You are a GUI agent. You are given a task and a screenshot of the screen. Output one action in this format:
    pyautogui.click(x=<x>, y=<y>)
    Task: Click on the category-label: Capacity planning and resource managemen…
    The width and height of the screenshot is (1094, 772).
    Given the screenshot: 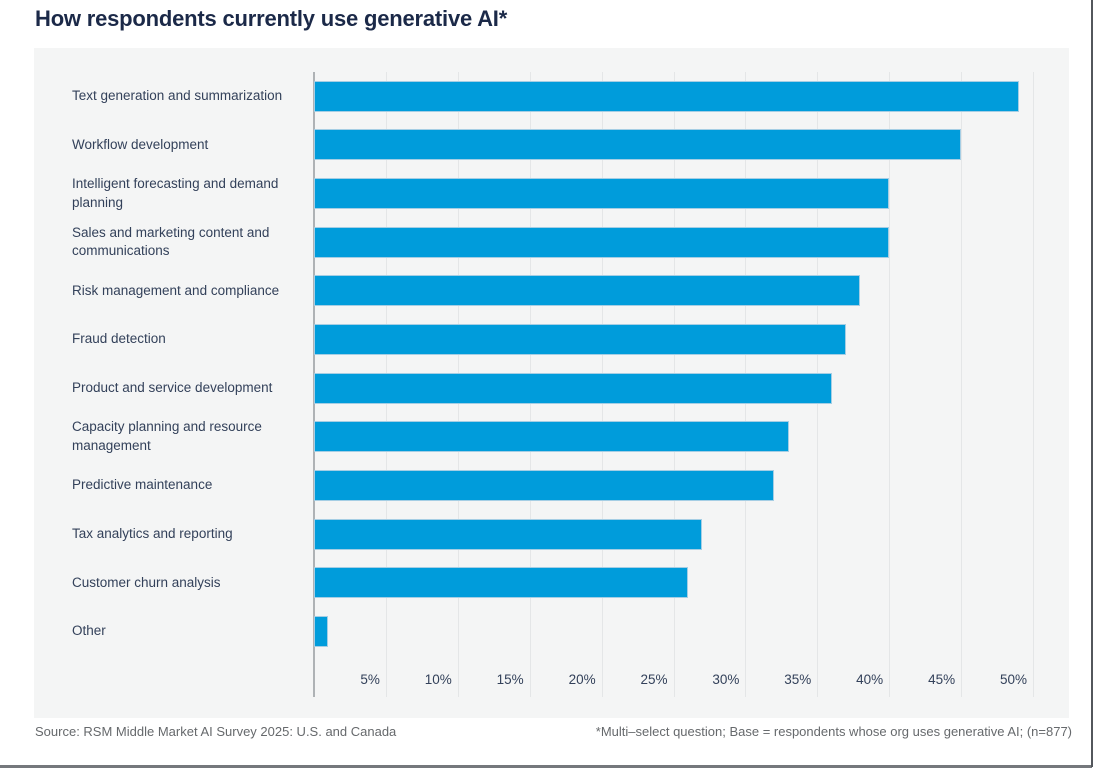 What is the action you would take?
    pyautogui.click(x=167, y=436)
    